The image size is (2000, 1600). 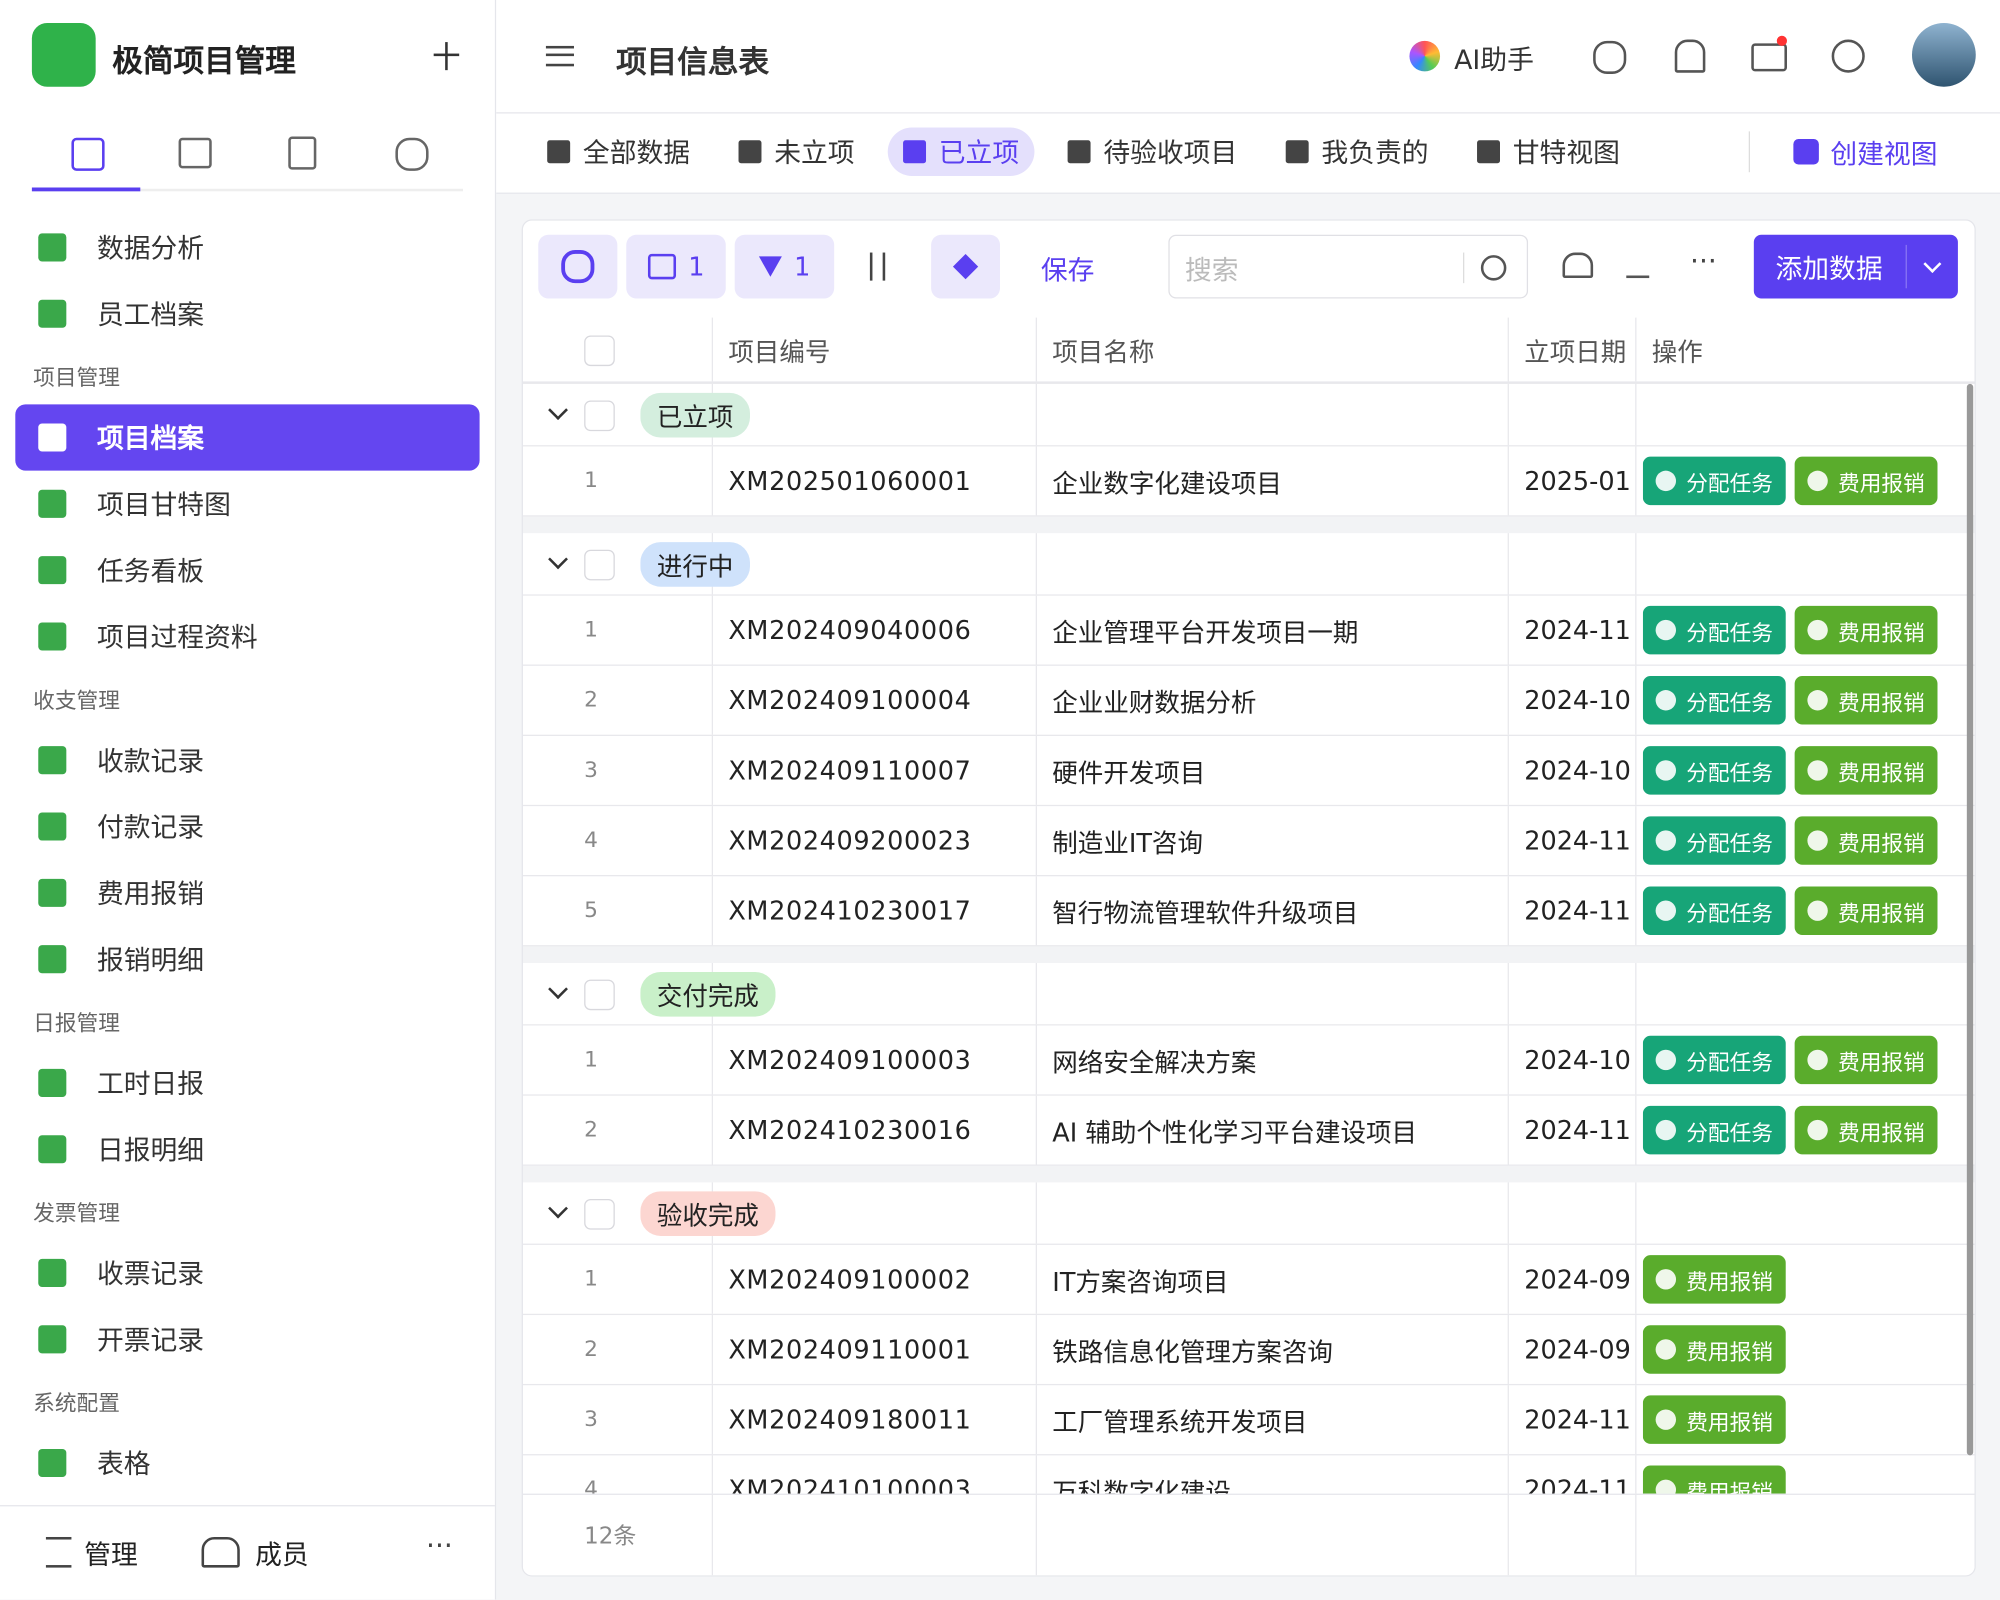 I want to click on upload, so click(x=1578, y=265).